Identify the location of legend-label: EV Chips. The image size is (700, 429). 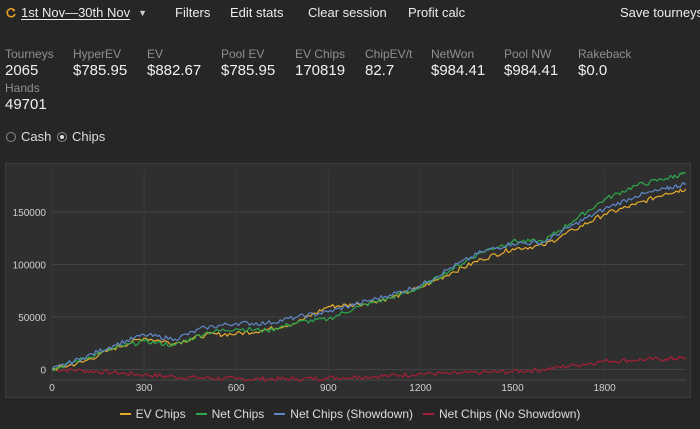
(160, 414).